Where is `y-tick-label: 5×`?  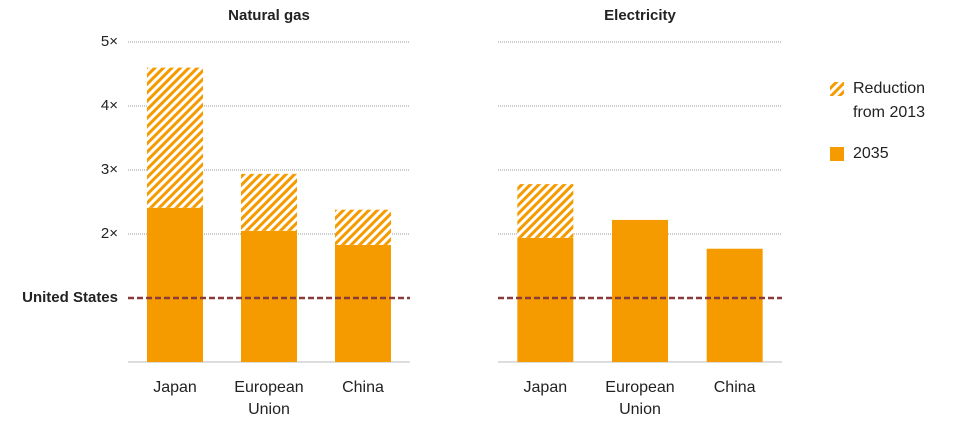
y-tick-label: 5× is located at coordinates (109, 41).